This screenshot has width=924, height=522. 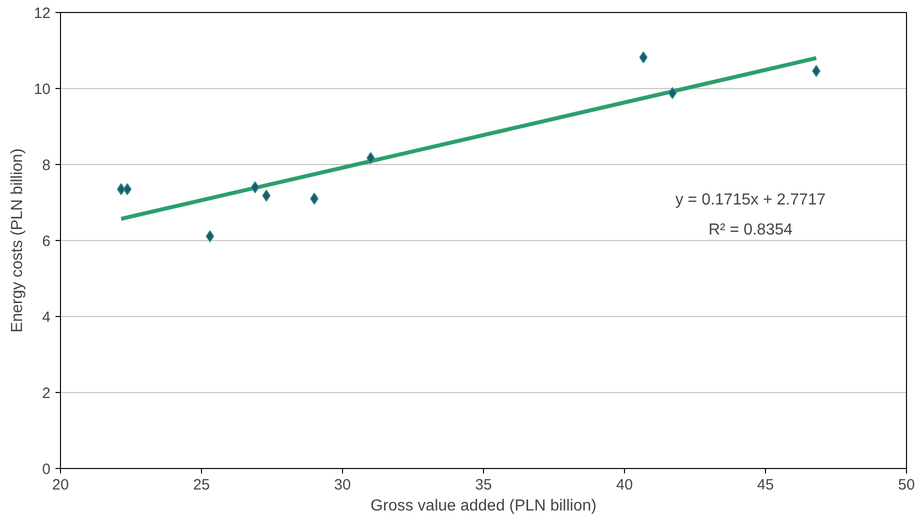 What do you see at coordinates (483, 485) in the screenshot?
I see `x-tick-label: 35` at bounding box center [483, 485].